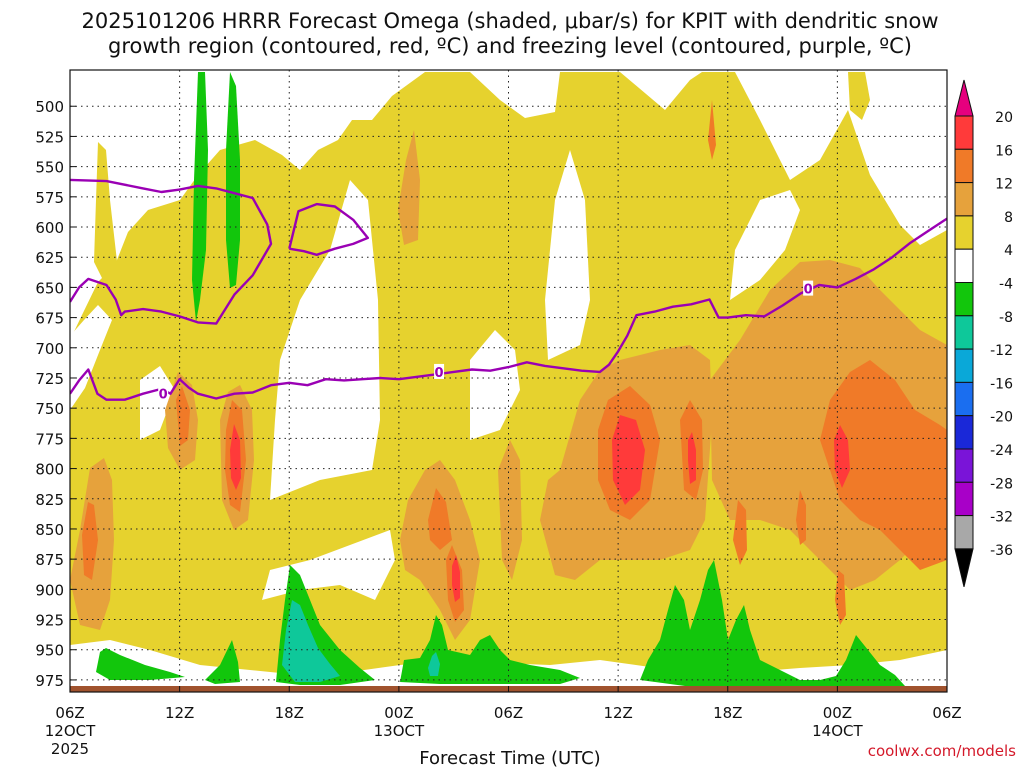  What do you see at coordinates (49, 319) in the screenshot?
I see `y-tick-label: 675` at bounding box center [49, 319].